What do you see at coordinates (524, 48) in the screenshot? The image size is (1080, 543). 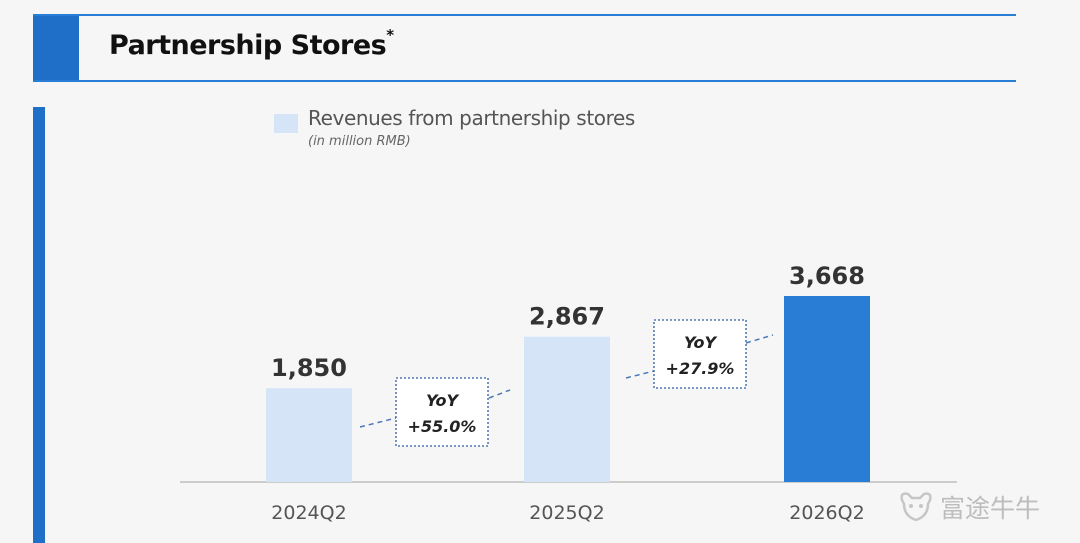 I see `title-band: Partnership Stores*` at bounding box center [524, 48].